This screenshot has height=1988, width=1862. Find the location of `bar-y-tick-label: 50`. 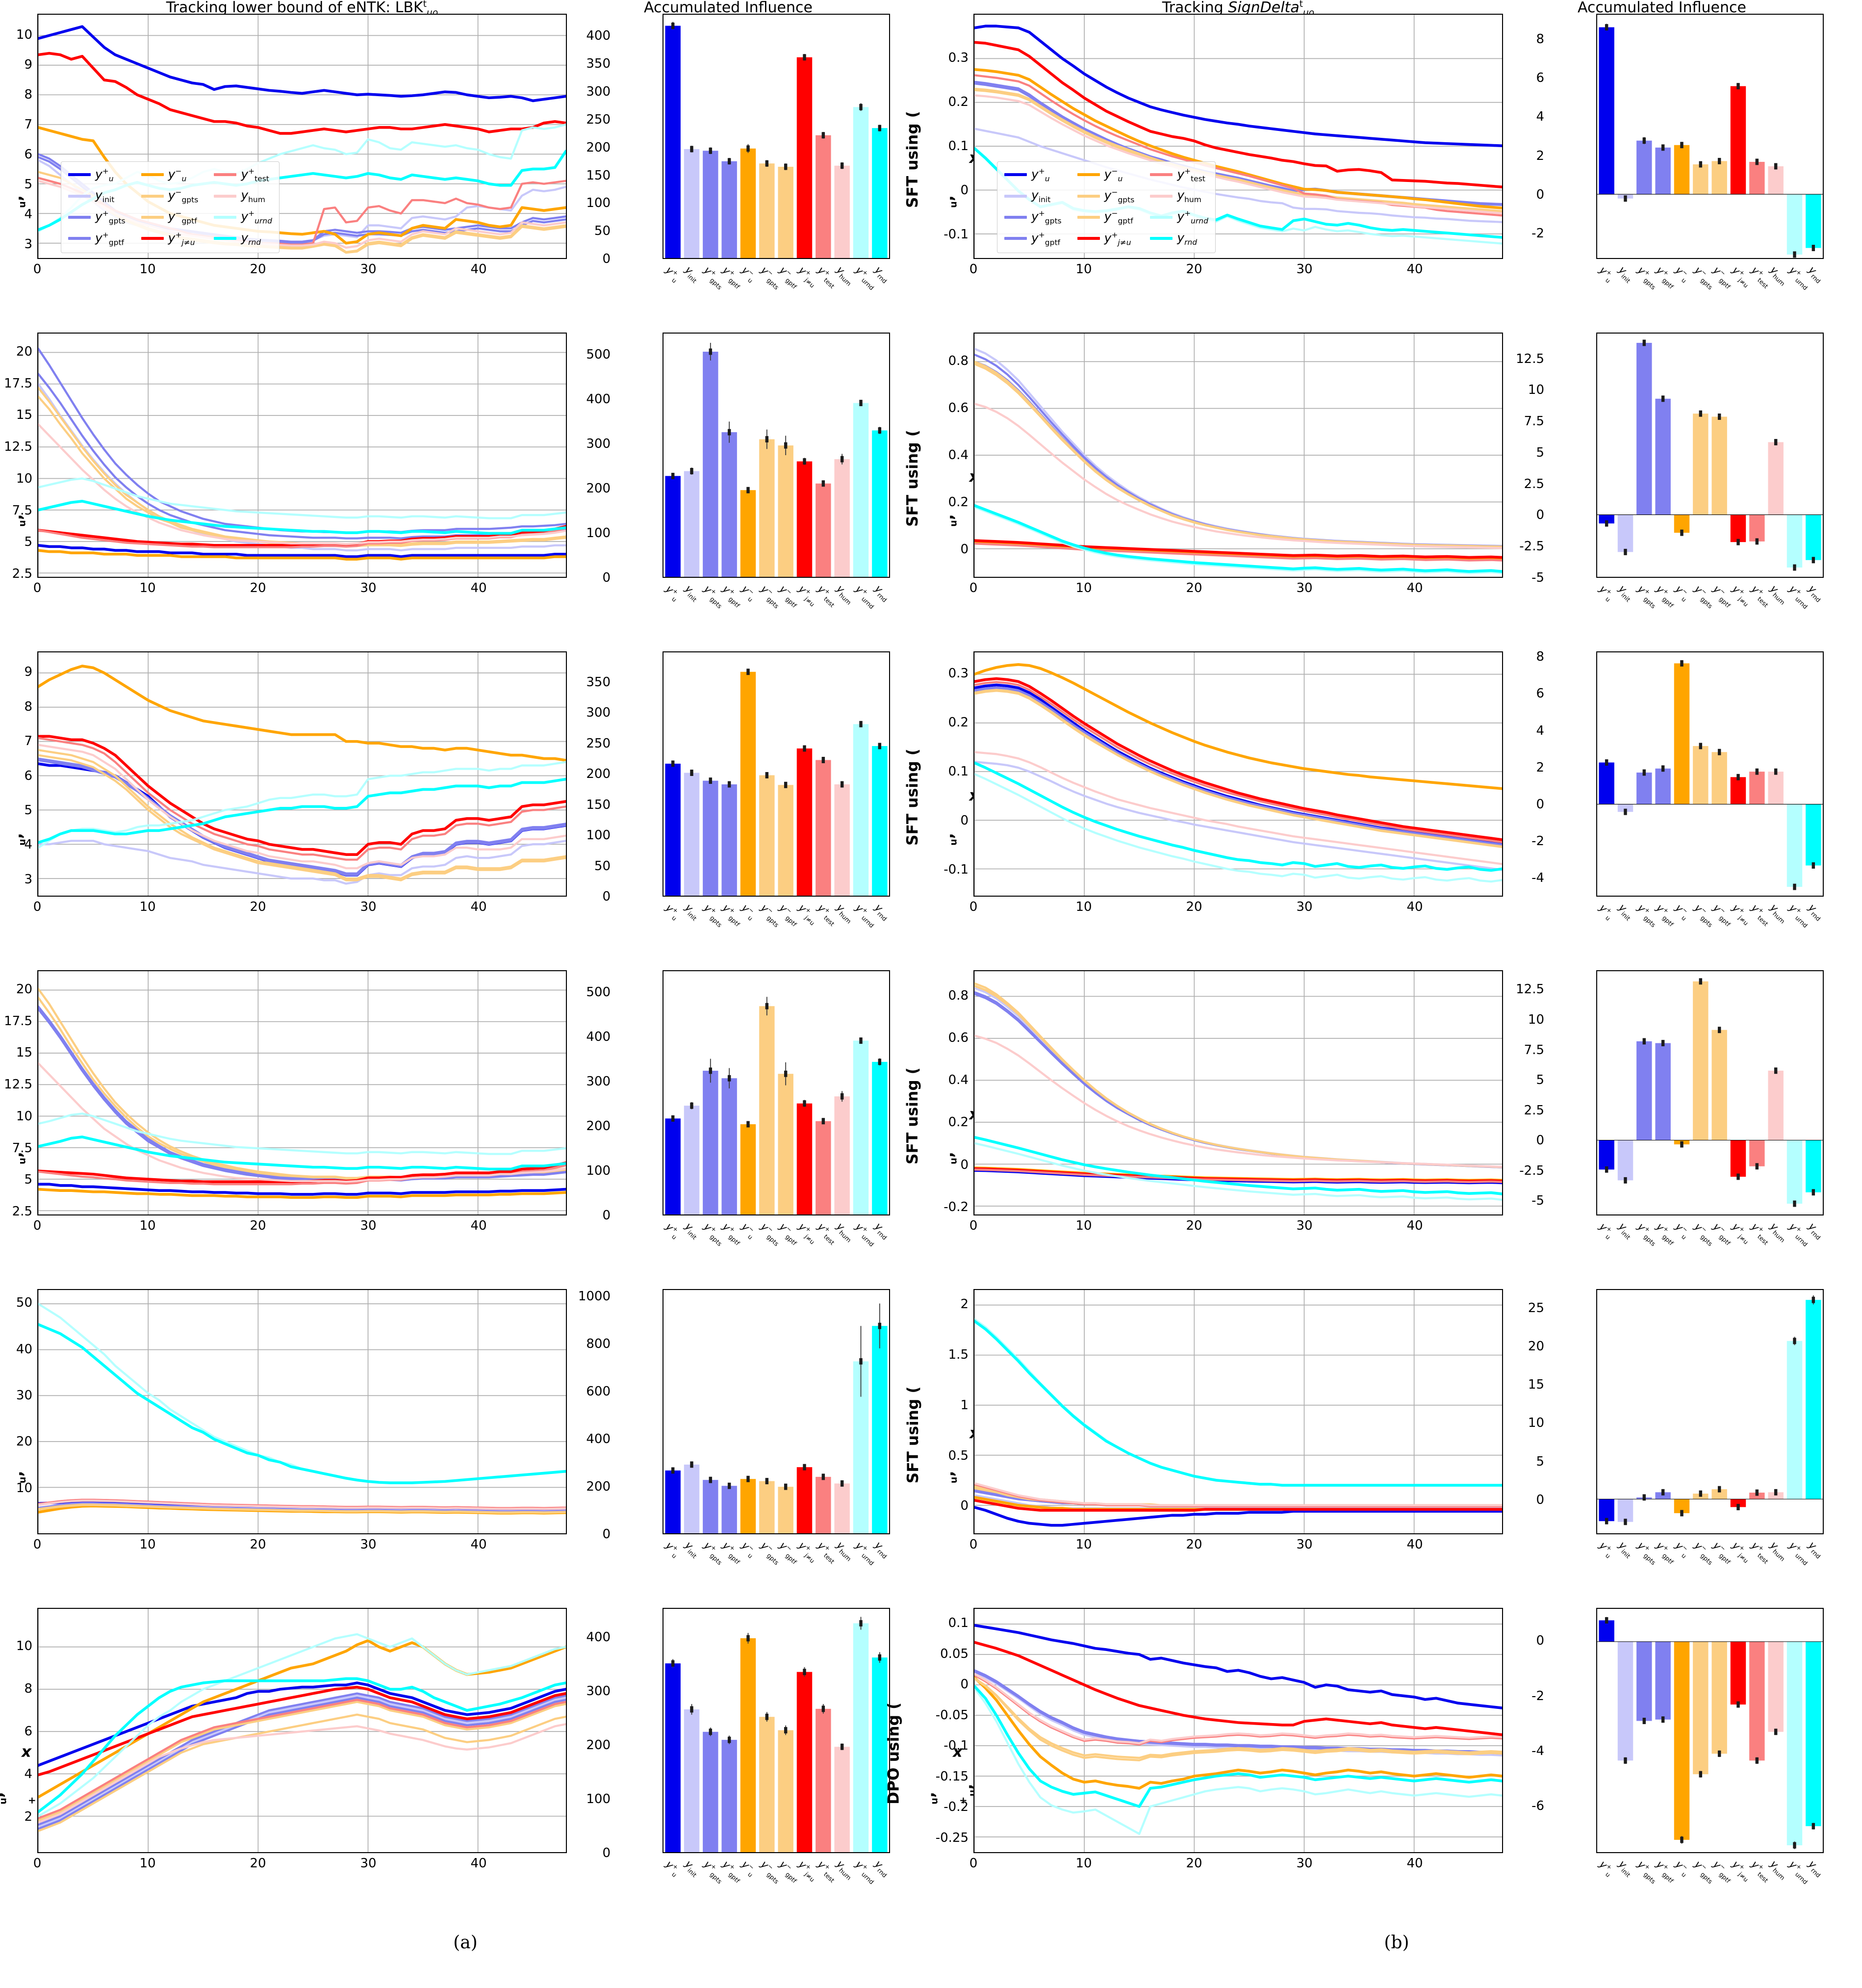

bar-y-tick-label: 50 is located at coordinates (602, 866).